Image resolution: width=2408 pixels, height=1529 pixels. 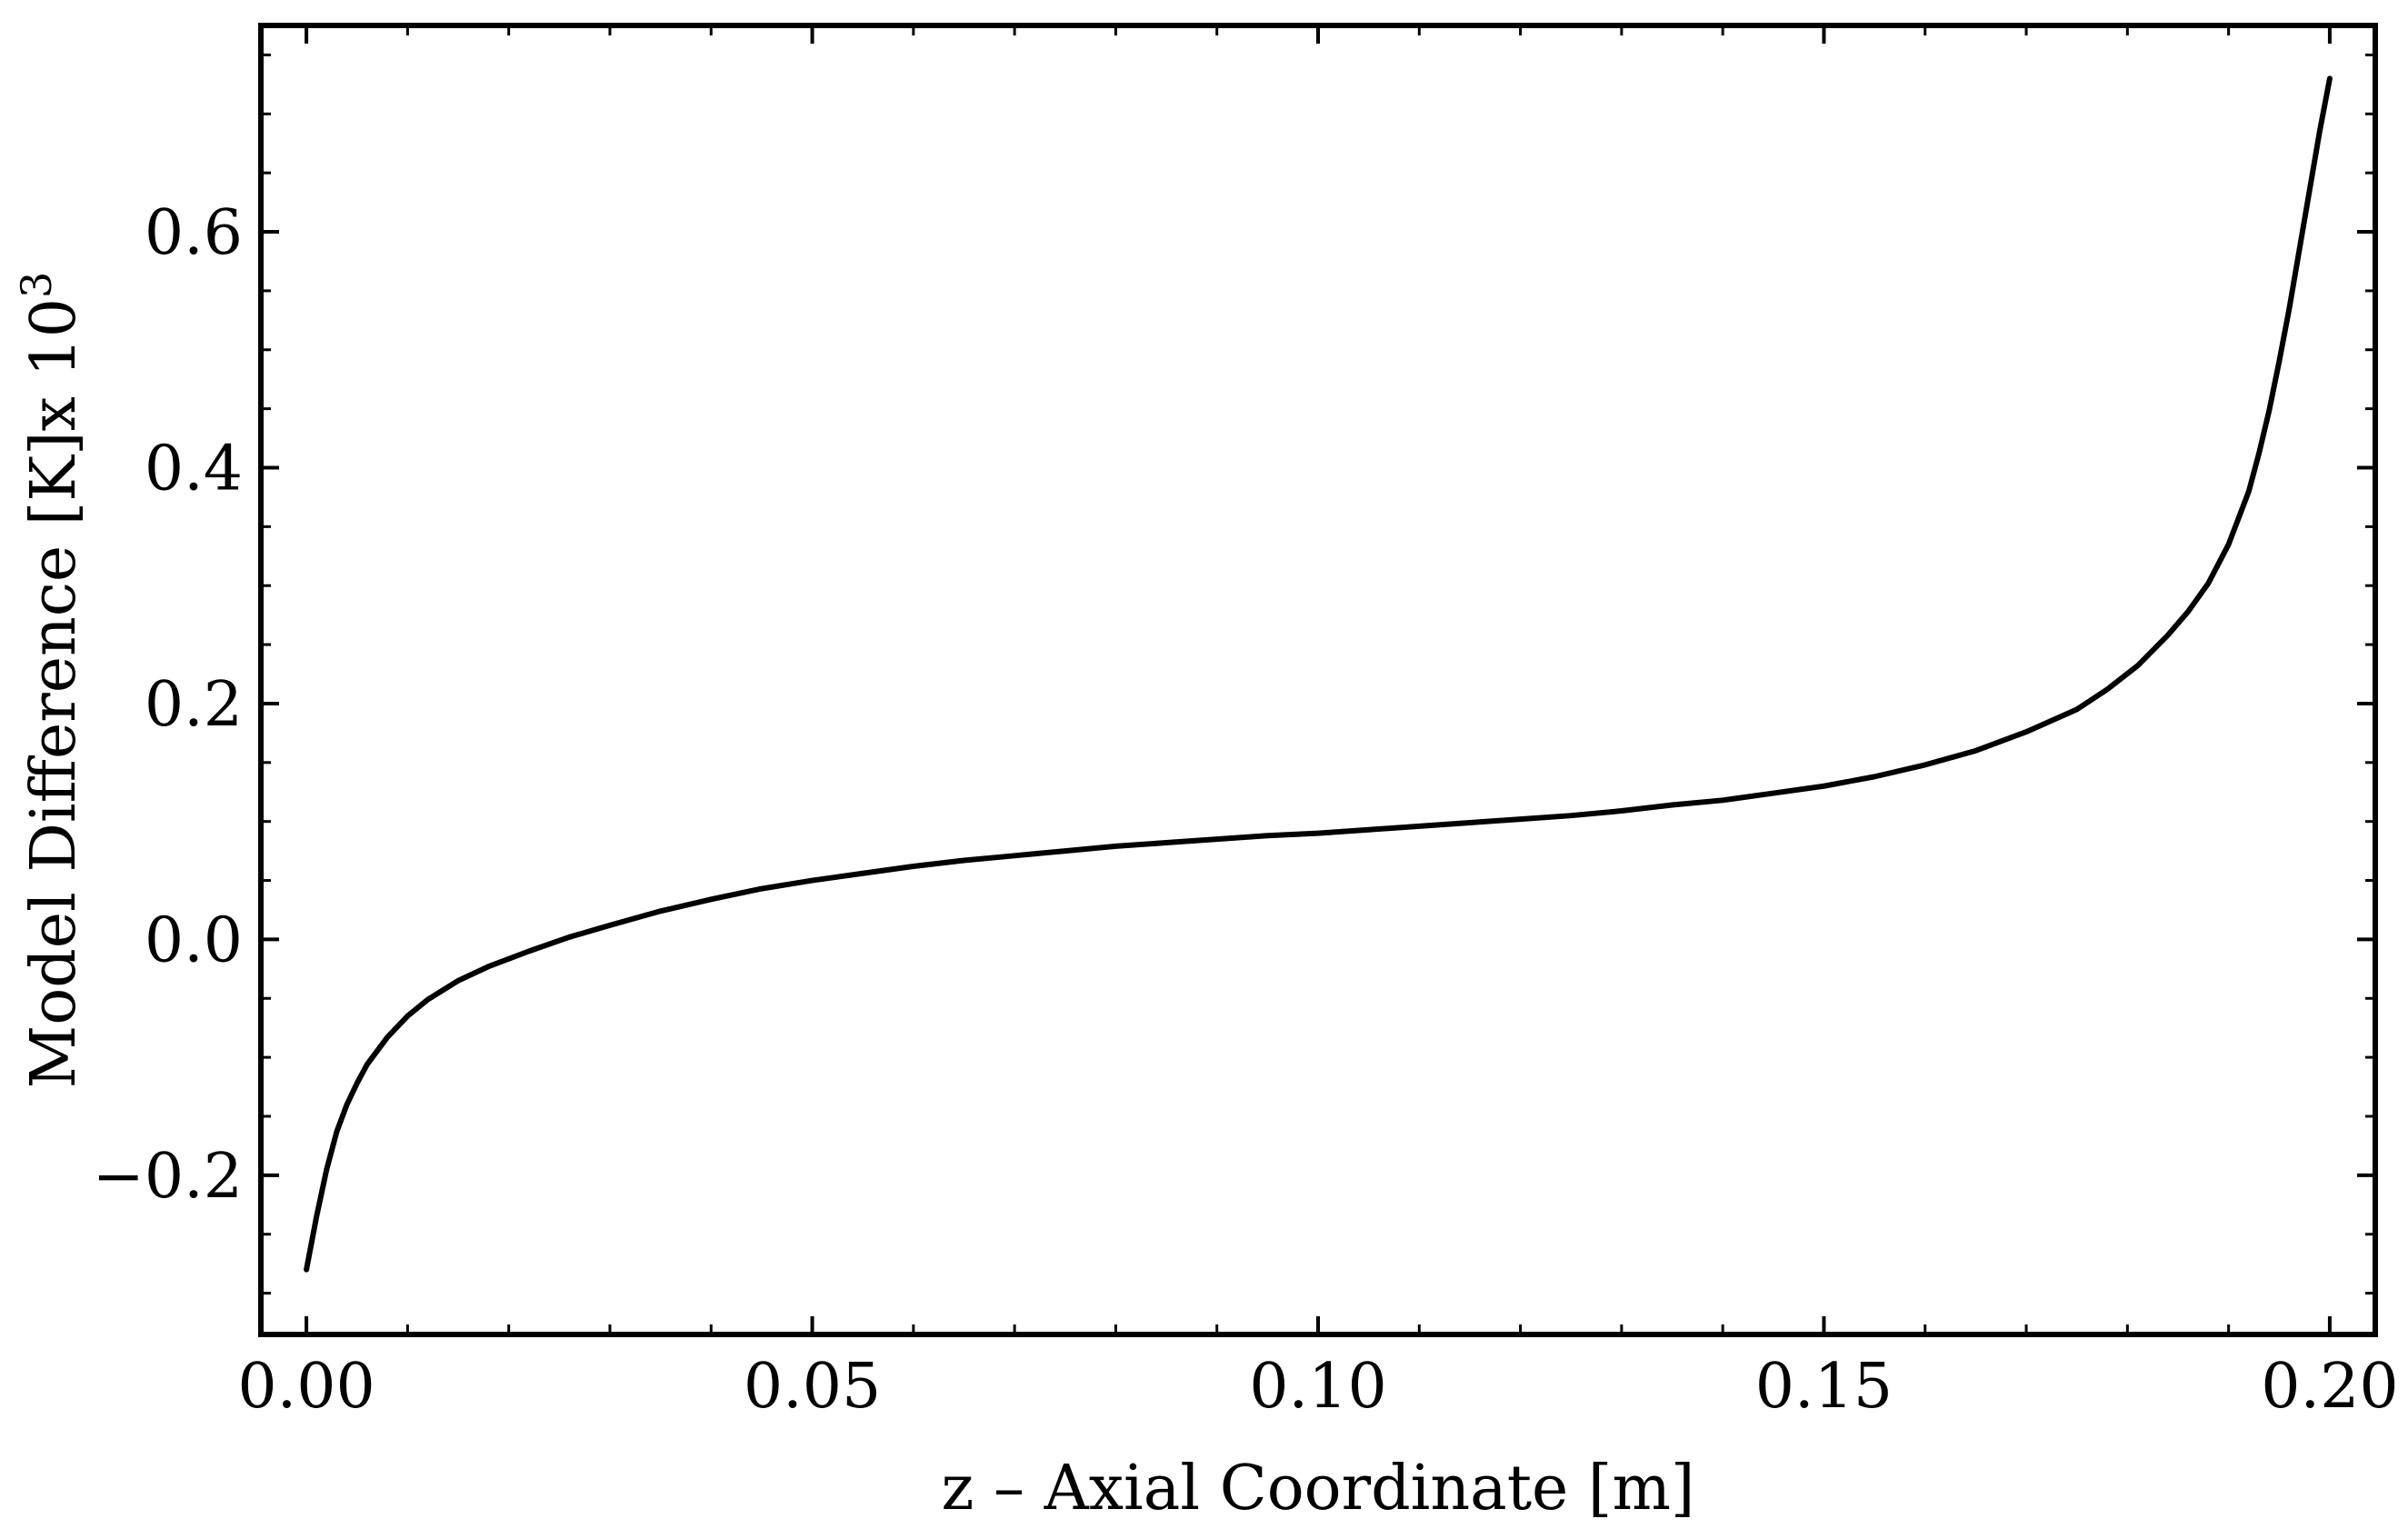 I want to click on y-tick-label: −0.2, so click(x=168, y=1177).